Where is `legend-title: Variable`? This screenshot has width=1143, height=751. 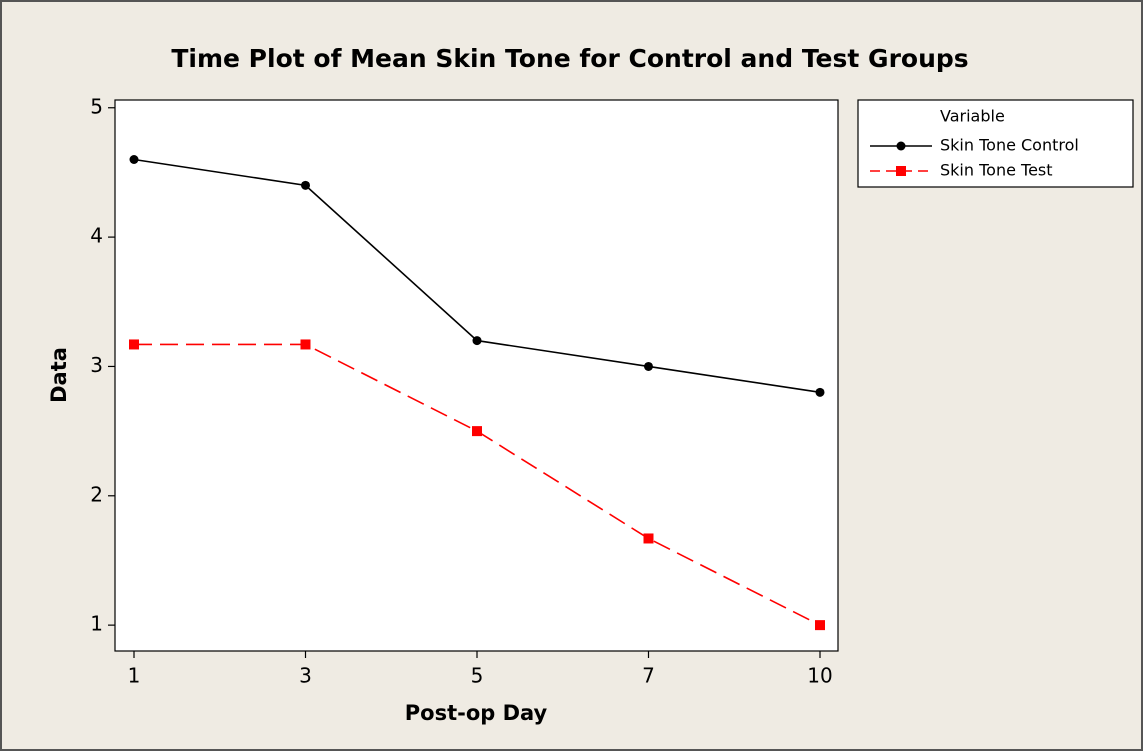 legend-title: Variable is located at coordinates (972, 116).